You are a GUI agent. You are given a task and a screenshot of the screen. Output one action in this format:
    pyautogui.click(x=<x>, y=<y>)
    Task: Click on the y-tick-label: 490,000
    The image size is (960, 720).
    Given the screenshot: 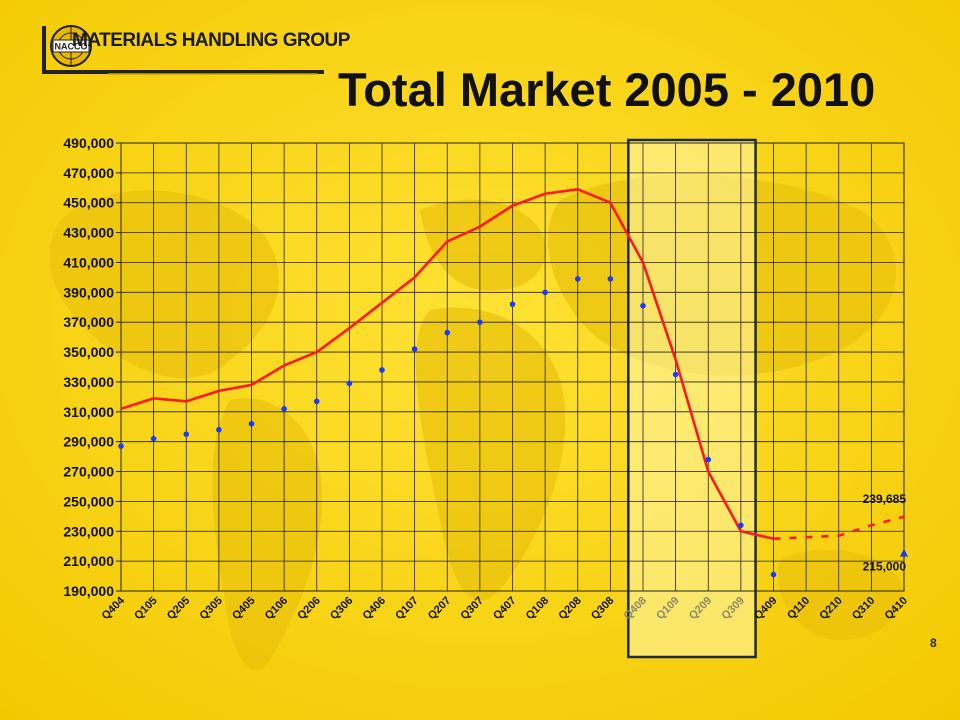 What is the action you would take?
    pyautogui.click(x=88, y=143)
    